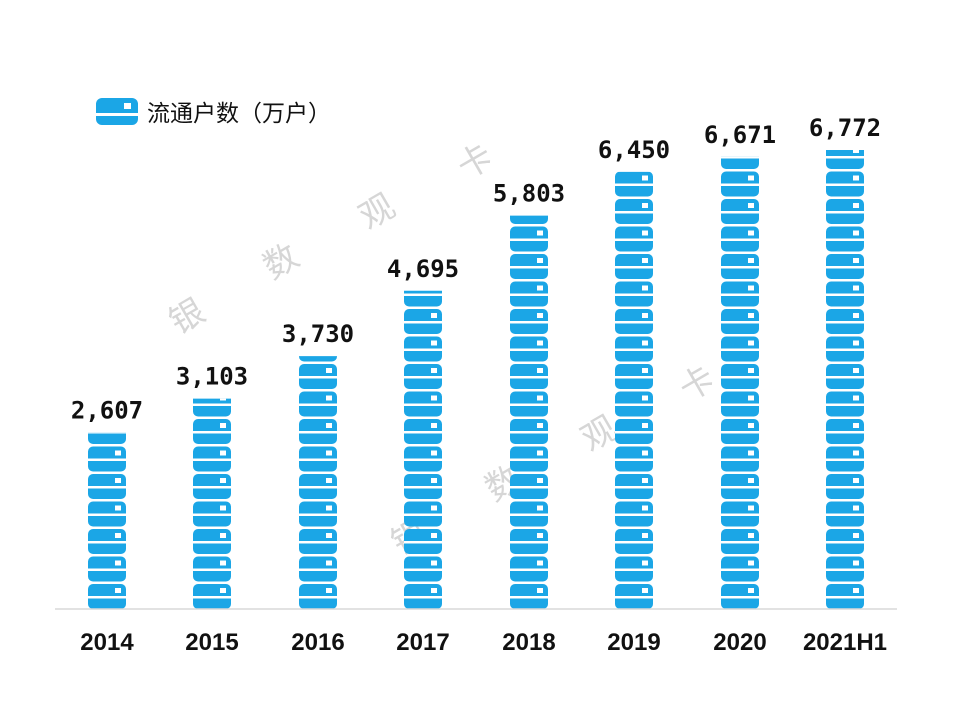 This screenshot has width=960, height=720. I want to click on legend: 流通户数（万户）, so click(213, 112).